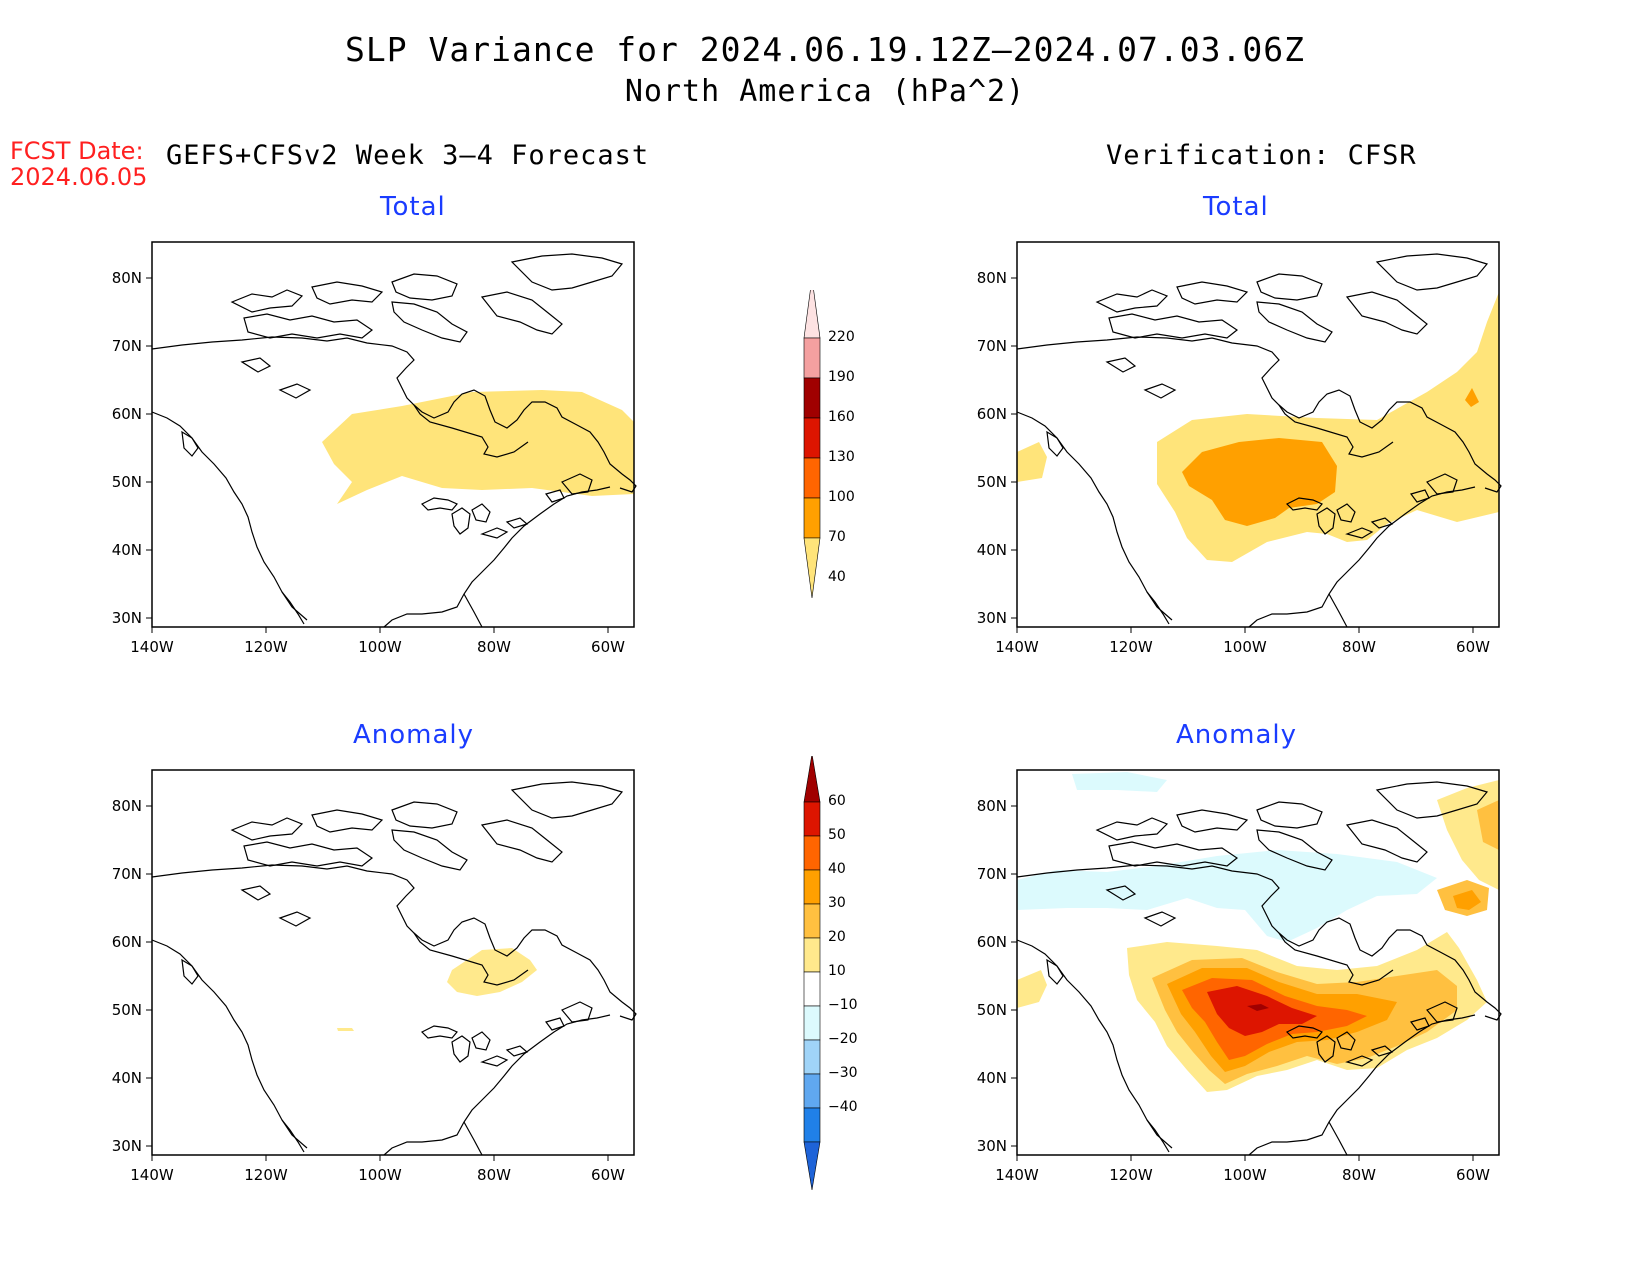 The height and width of the screenshot is (1275, 1650). I want to click on map-verification-total: 80N 70N 60N 50N 40N 30N 140W 120W 100W 80W 60W, so click(1239, 448).